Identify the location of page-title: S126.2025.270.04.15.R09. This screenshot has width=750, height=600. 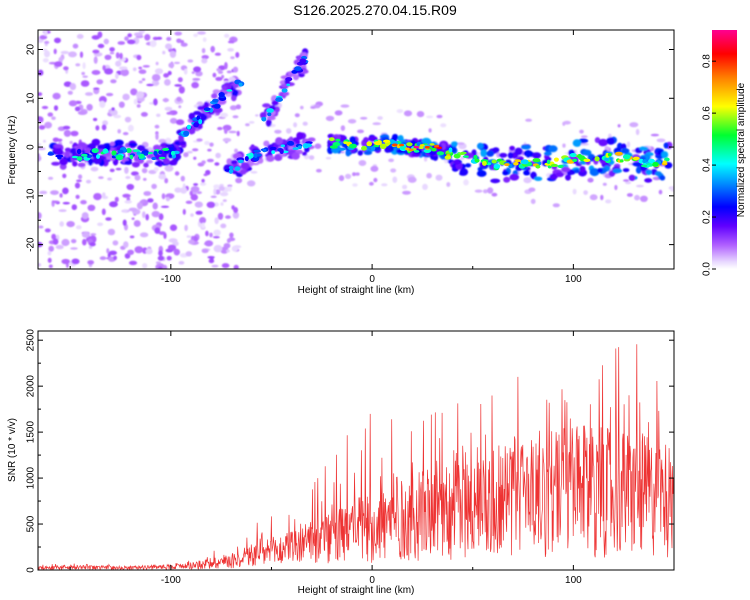
(375, 10).